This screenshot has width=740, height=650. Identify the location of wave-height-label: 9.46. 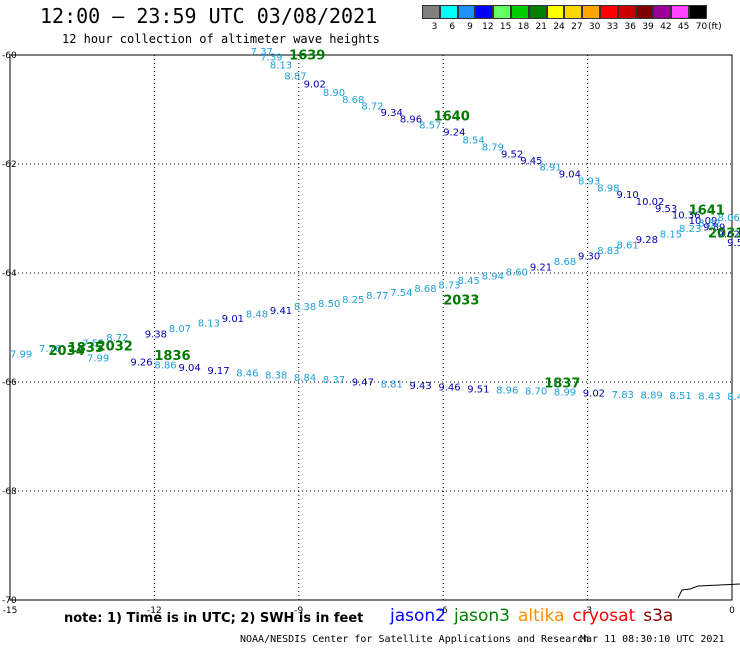
(449, 388).